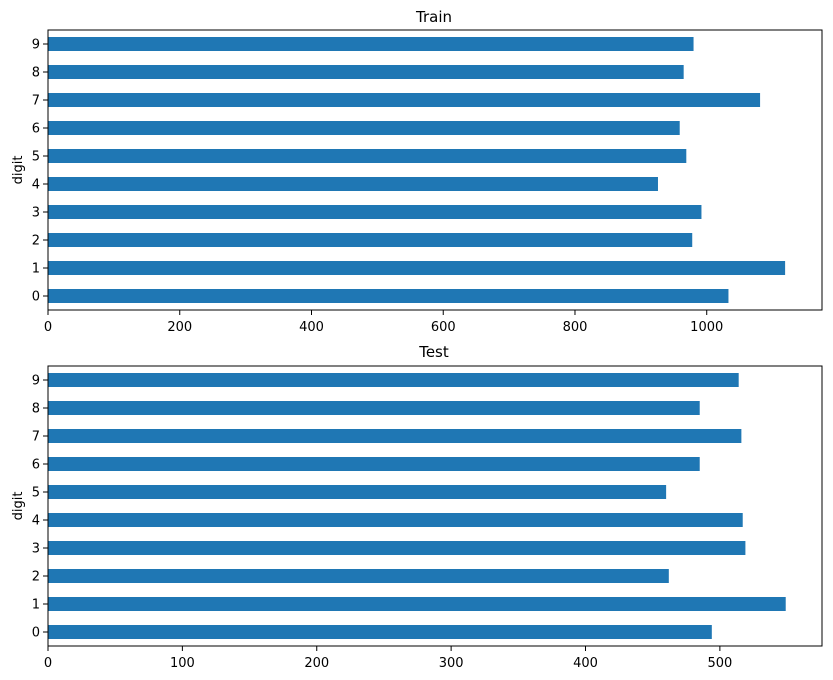 The height and width of the screenshot is (680, 833). Describe the element at coordinates (18, 170) in the screenshot. I see `train-y-axis-label: digit` at that location.